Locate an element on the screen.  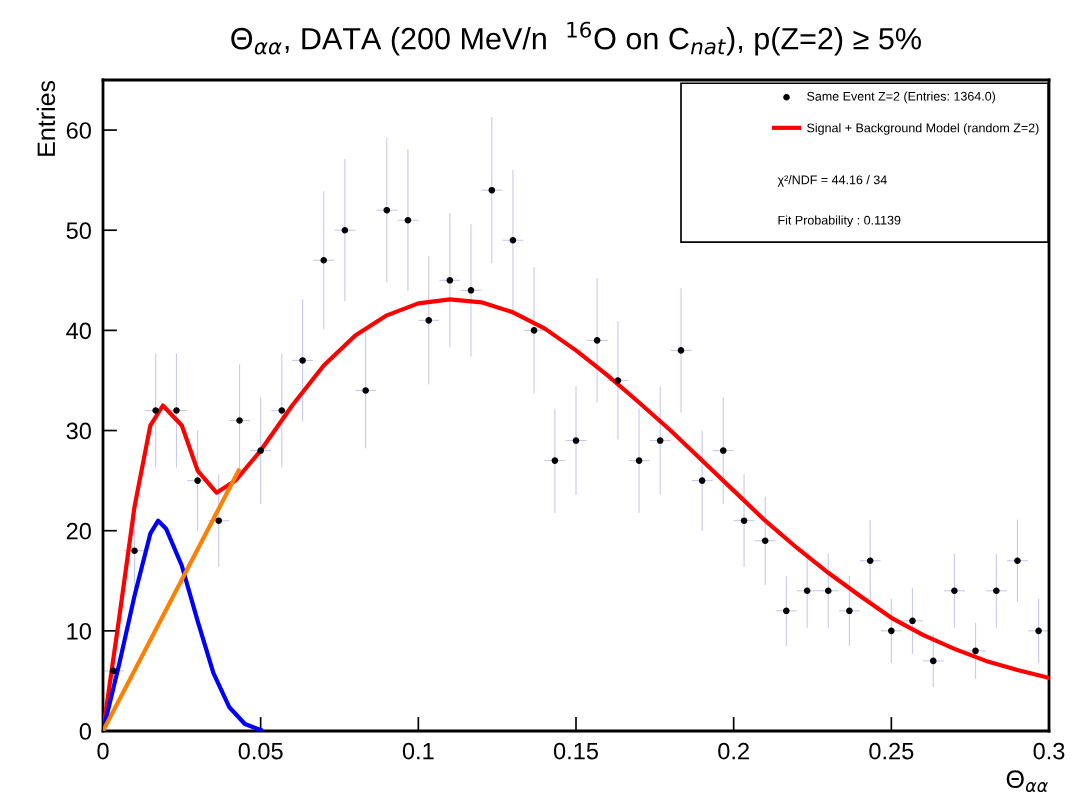
x-tick-label: 0.2 is located at coordinates (733, 751).